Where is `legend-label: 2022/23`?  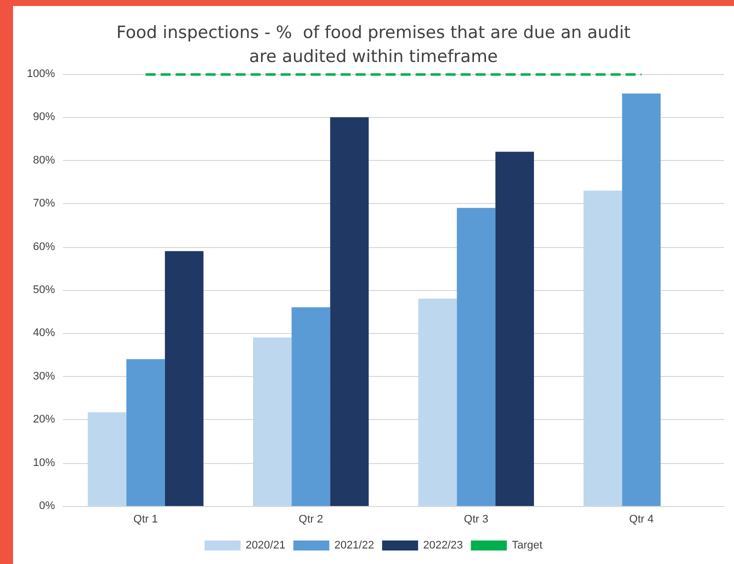 legend-label: 2022/23 is located at coordinates (443, 546).